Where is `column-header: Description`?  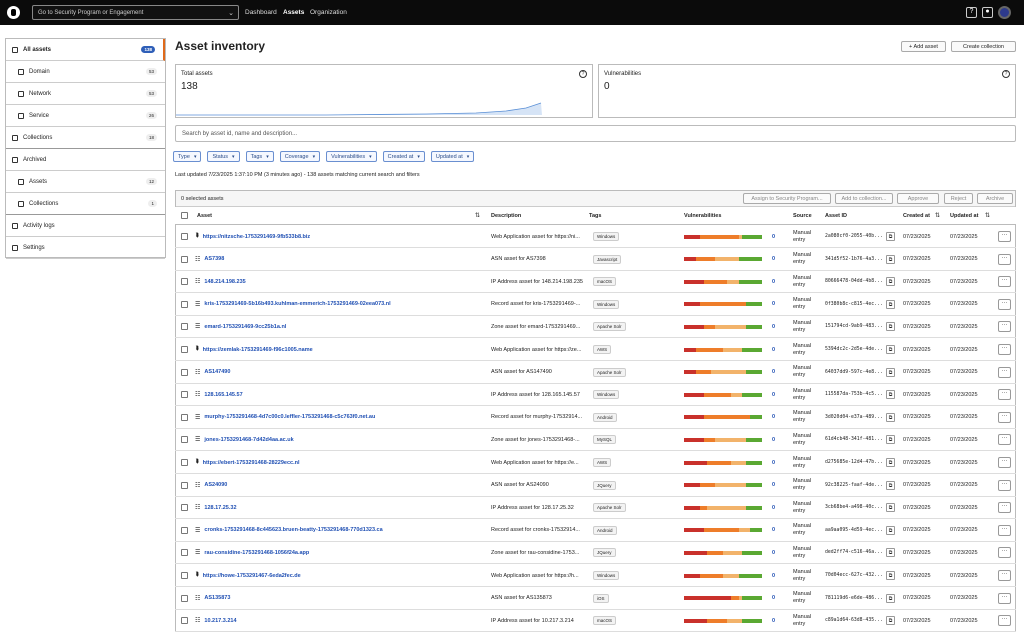 column-header: Description is located at coordinates (506, 216).